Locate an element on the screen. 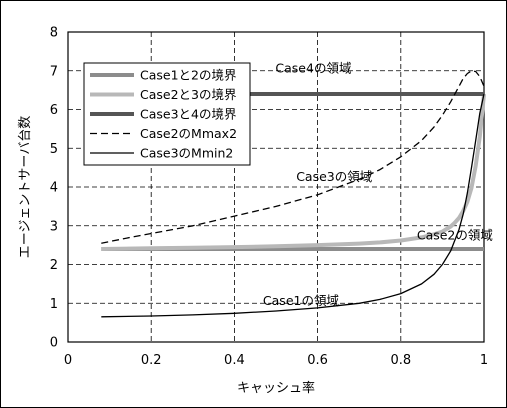 Image resolution: width=507 pixels, height=408 pixels. x-tick-label: 1 is located at coordinates (484, 360).